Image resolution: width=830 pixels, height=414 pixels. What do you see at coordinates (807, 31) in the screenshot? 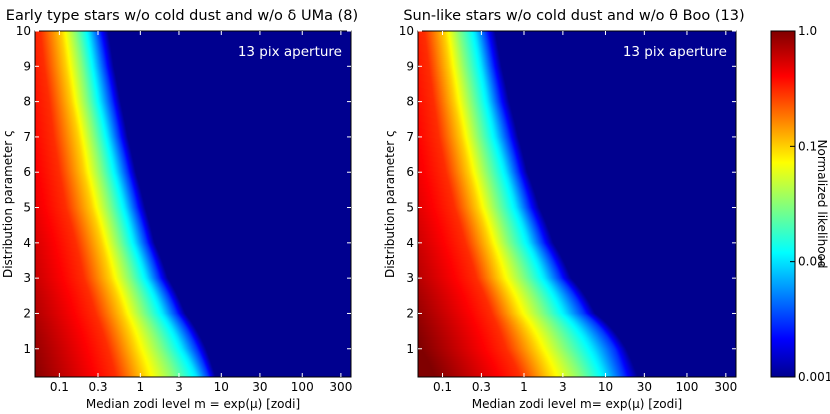
I see `colorbar-tick-label: 1.0` at bounding box center [807, 31].